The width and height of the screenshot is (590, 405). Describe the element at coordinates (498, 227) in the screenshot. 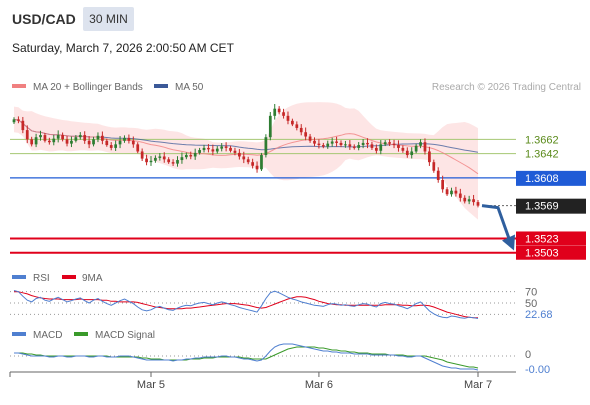

I see `forecast-arrow` at that location.